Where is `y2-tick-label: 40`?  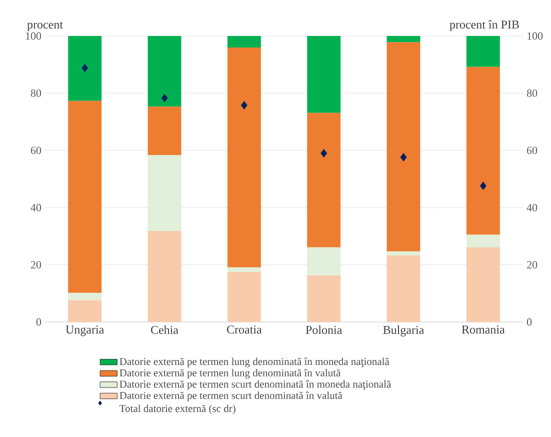
y2-tick-label: 40 is located at coordinates (532, 208).